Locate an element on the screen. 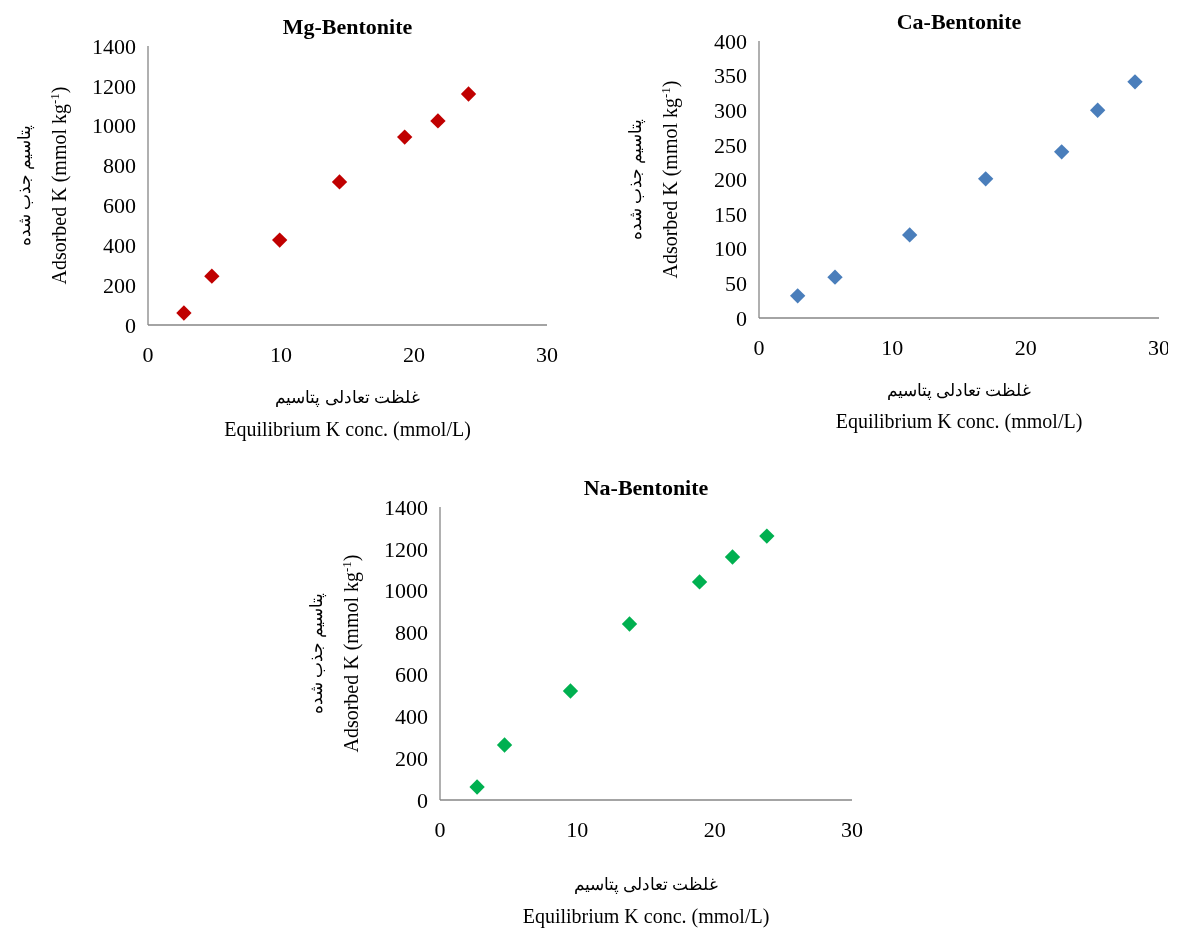 This screenshot has width=1178, height=931. y-tick-label: 100 is located at coordinates (730, 249).